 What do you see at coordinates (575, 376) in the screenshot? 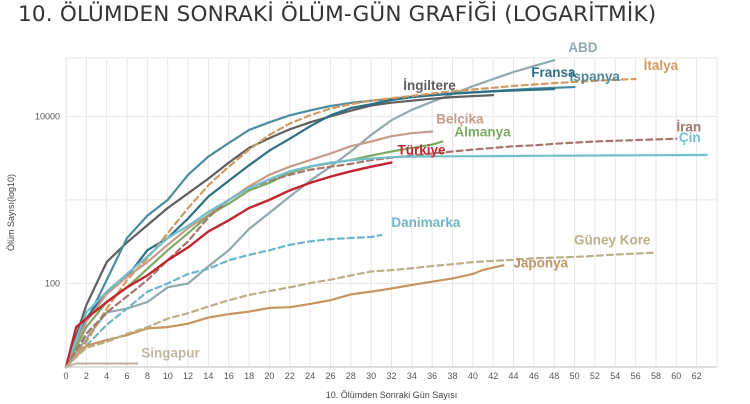
I see `x-tick-label: 50` at bounding box center [575, 376].